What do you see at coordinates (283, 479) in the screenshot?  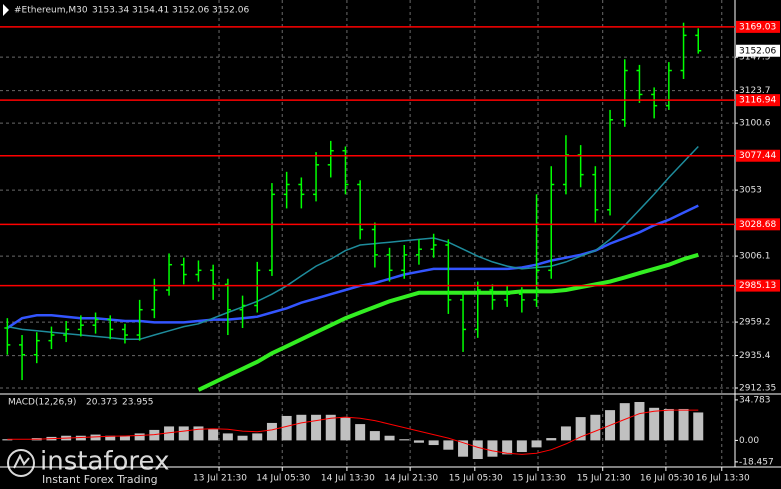 I see `x-tick-label: 14 Jul 05:30` at bounding box center [283, 479].